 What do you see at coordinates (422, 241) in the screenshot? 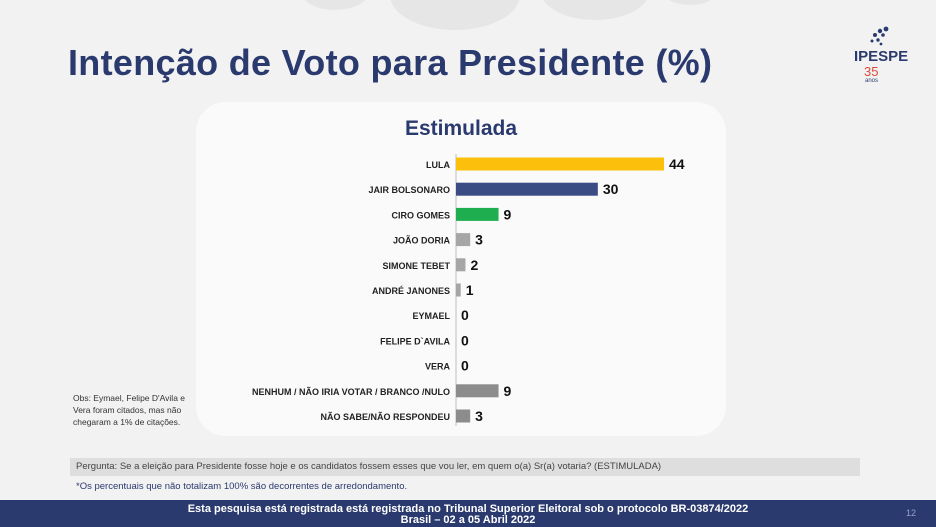
I see `category-label: JOÃO DORIA` at bounding box center [422, 241].